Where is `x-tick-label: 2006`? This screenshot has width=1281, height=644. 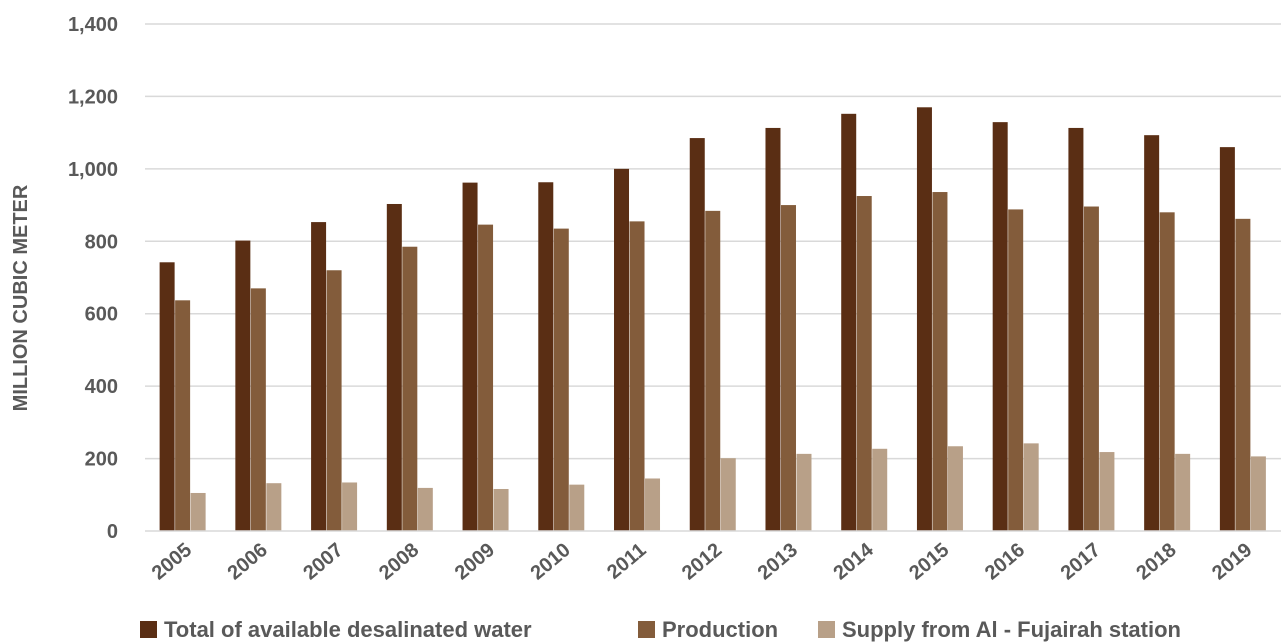
x-tick-label: 2006 is located at coordinates (248, 561).